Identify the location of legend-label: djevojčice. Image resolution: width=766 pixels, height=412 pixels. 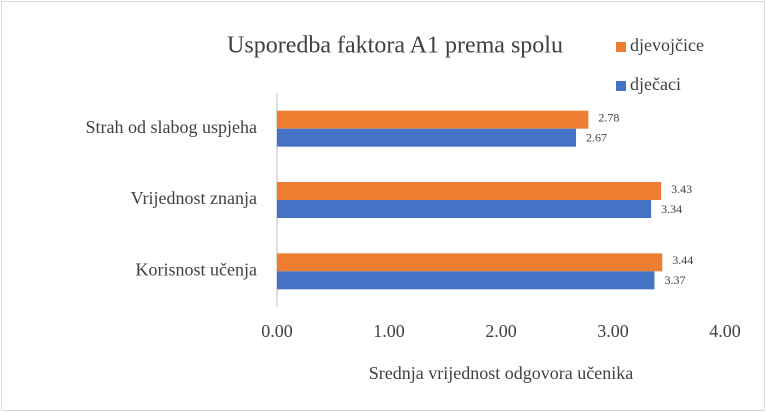
(667, 45).